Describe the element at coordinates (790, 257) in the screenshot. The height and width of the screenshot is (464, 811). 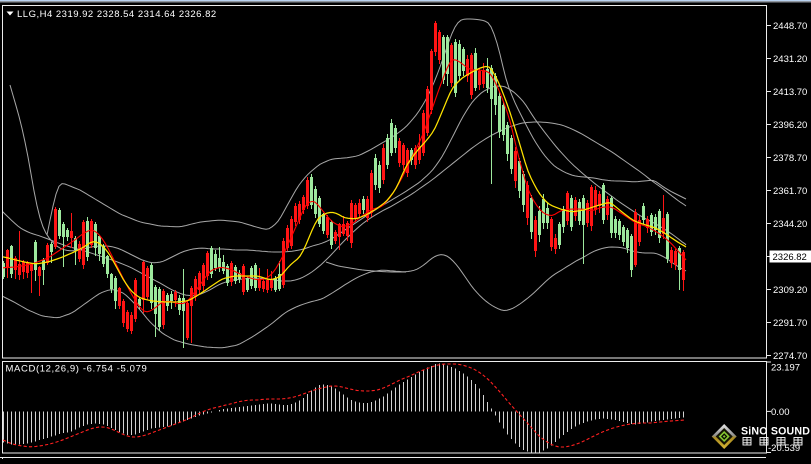
I see `svg-text: 2326.82` at that location.